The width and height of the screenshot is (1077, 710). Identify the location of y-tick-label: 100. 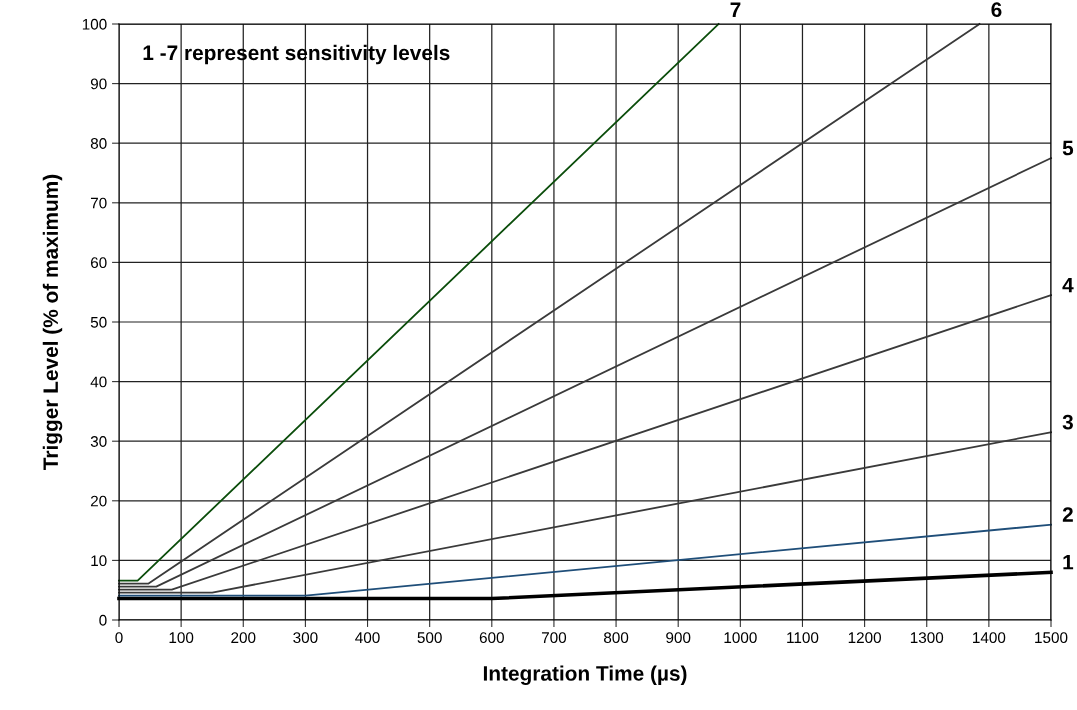
(94, 24).